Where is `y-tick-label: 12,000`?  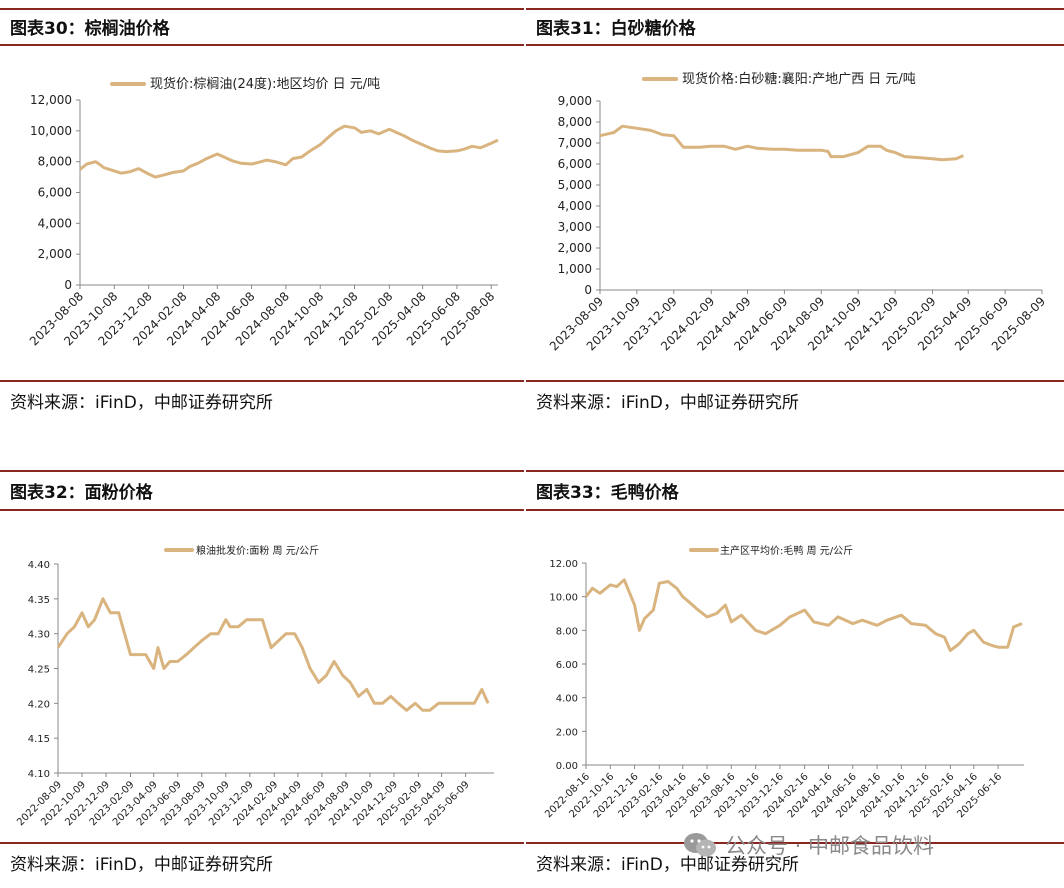
y-tick-label: 12,000 is located at coordinates (51, 100).